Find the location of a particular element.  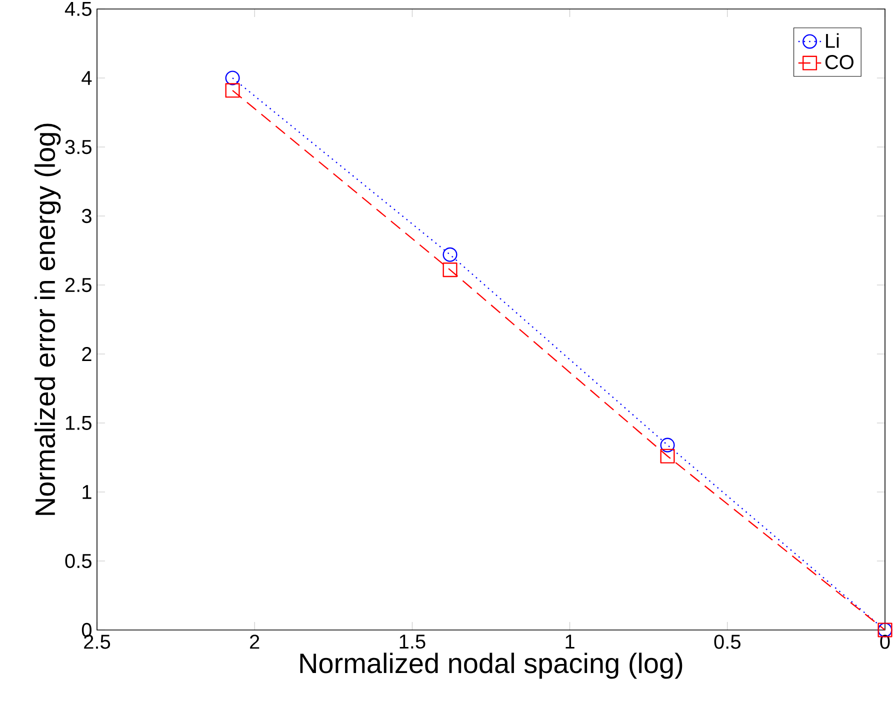

y-tick-label: 1 is located at coordinates (87, 492).